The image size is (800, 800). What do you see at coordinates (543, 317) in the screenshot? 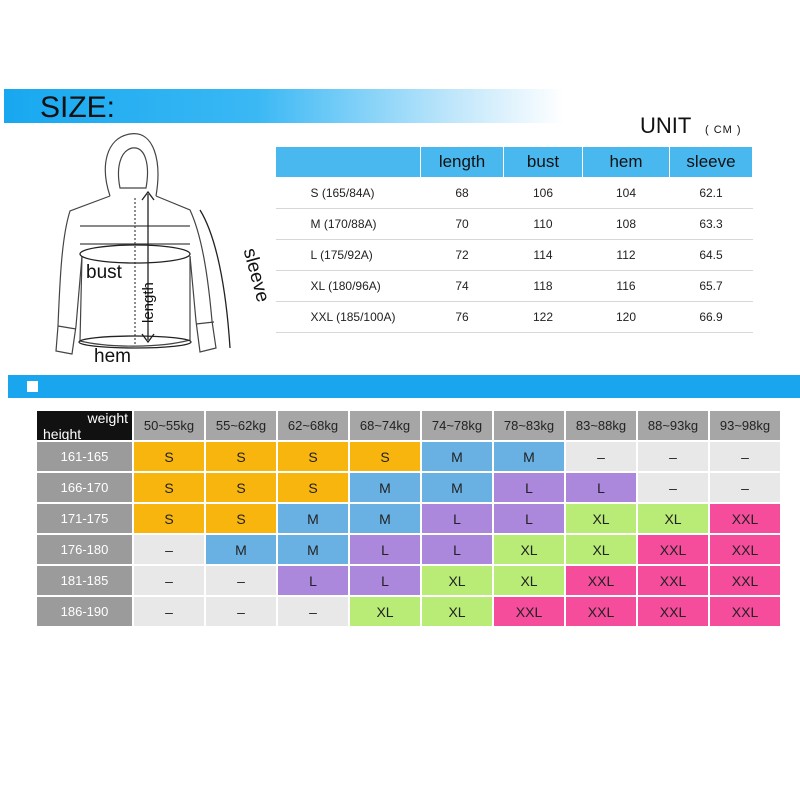
I see `measurement-bust: 122` at bounding box center [543, 317].